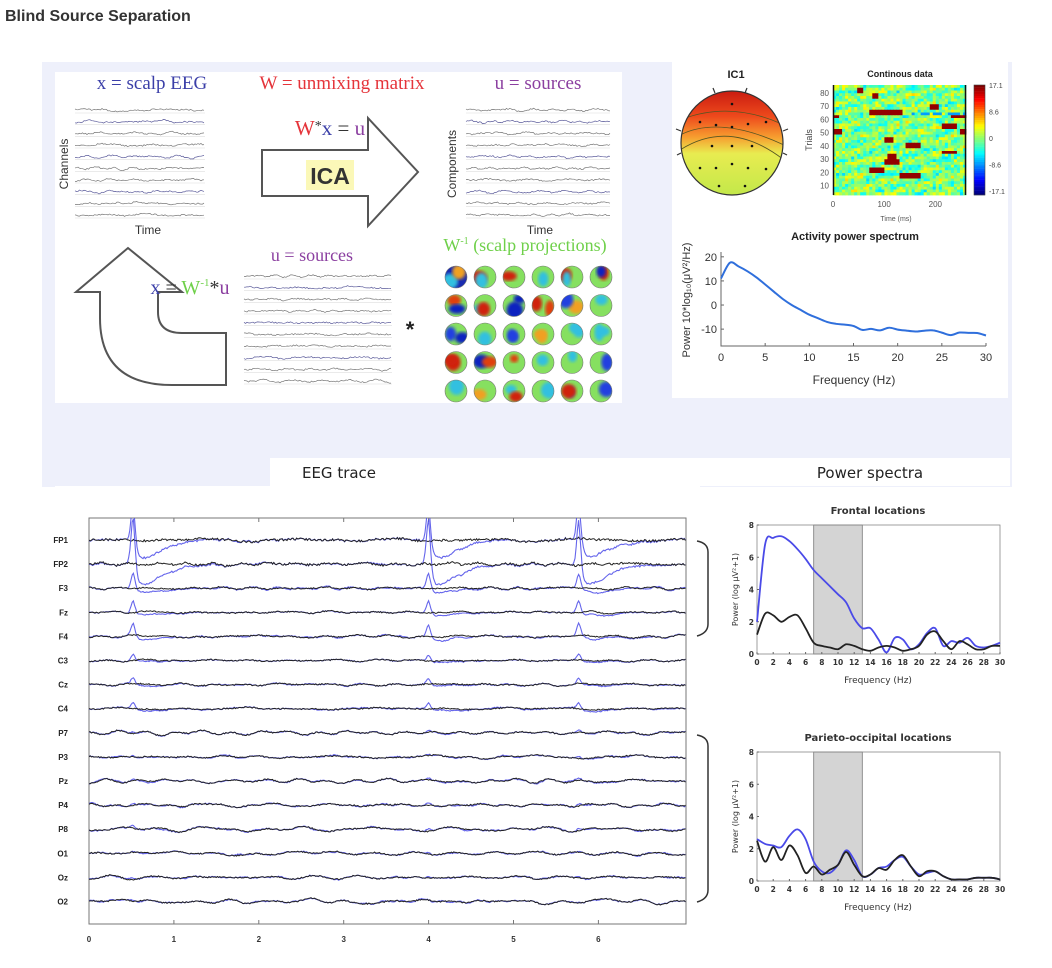 The image size is (1052, 968). Describe the element at coordinates (951, 662) in the screenshot. I see `x-tick-label: 24` at that location.